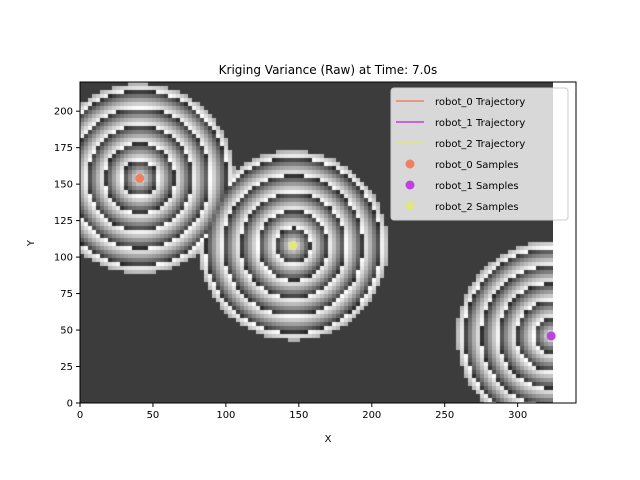  Describe the element at coordinates (63, 112) in the screenshot. I see `y-tick-label: 200` at that location.